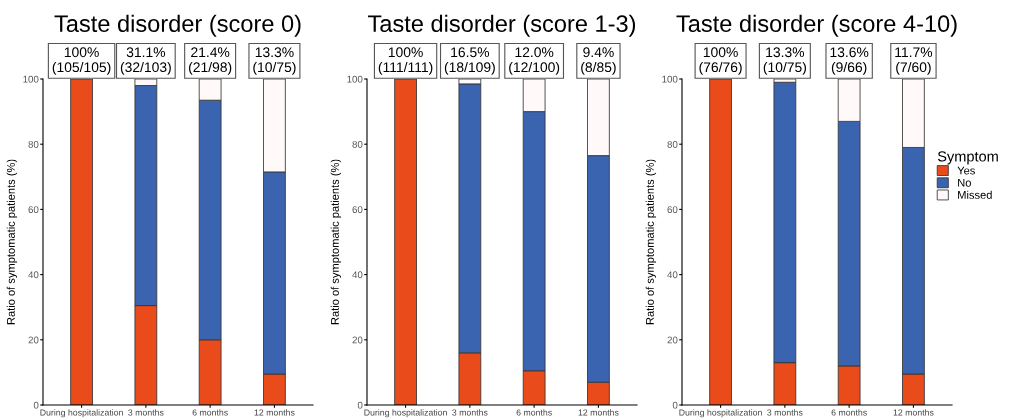  Describe the element at coordinates (720, 61) in the screenshot. I see `annotation: 100% (76/76)` at that location.